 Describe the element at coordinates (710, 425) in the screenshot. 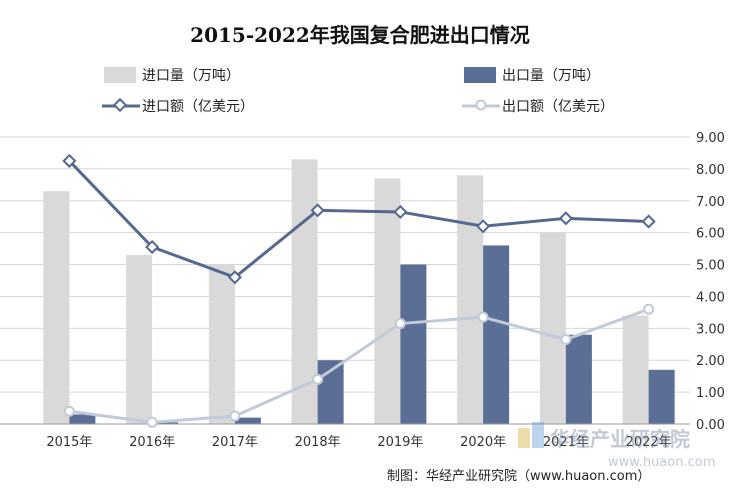

I see `y-right-tick-label: 0.00` at that location.